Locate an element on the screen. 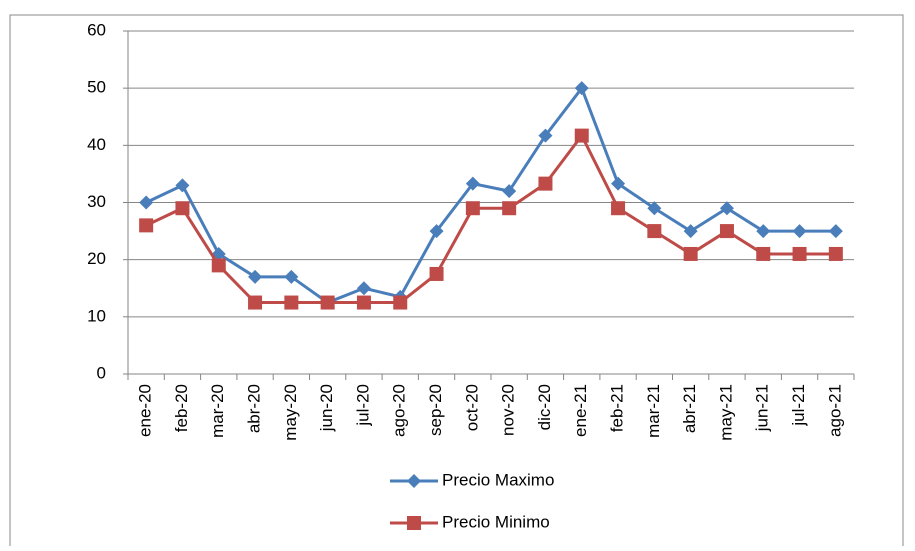 The width and height of the screenshot is (915, 551). x-tick-label: ago-20 is located at coordinates (399, 410).